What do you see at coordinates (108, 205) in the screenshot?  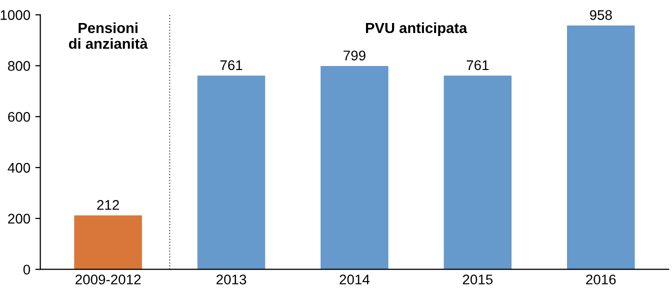 I see `data-label: 212` at bounding box center [108, 205].